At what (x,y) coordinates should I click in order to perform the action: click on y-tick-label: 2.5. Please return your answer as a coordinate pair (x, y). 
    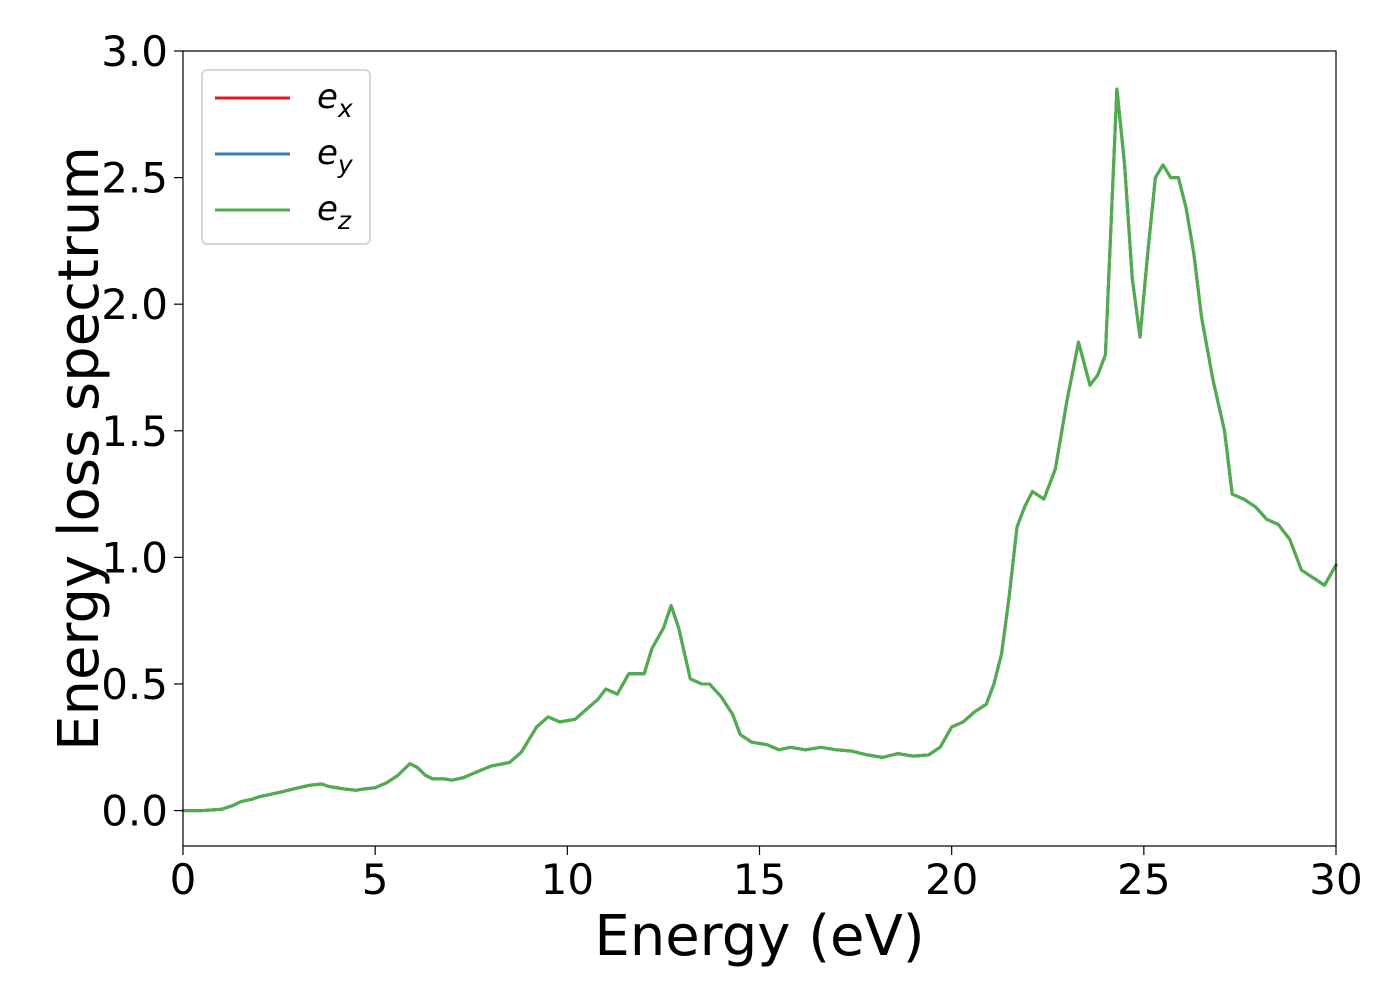
    Looking at the image, I should click on (134, 178).